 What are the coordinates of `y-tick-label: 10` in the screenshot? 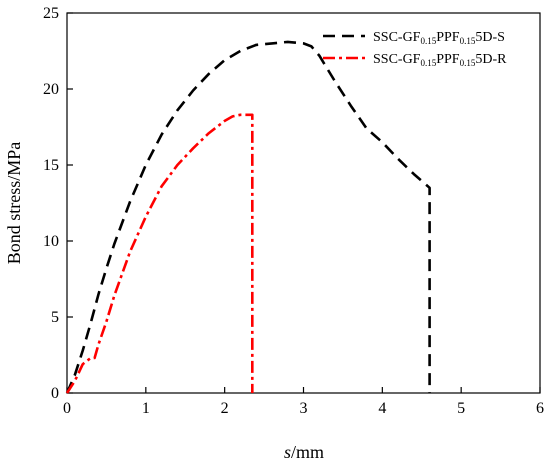 It's located at (51, 241).